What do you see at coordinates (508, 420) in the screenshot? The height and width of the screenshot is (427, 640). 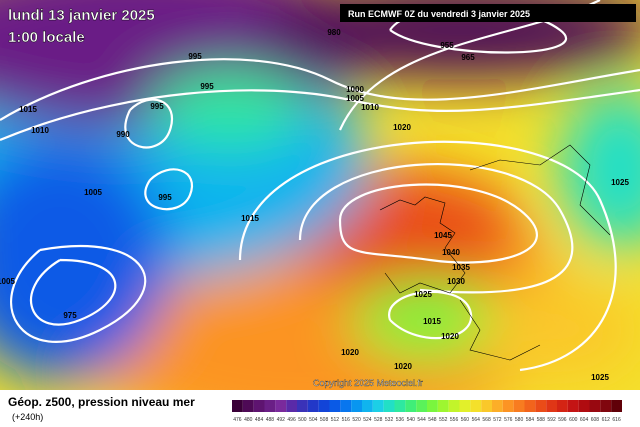 I see `colorbar-label: 576` at bounding box center [508, 420].